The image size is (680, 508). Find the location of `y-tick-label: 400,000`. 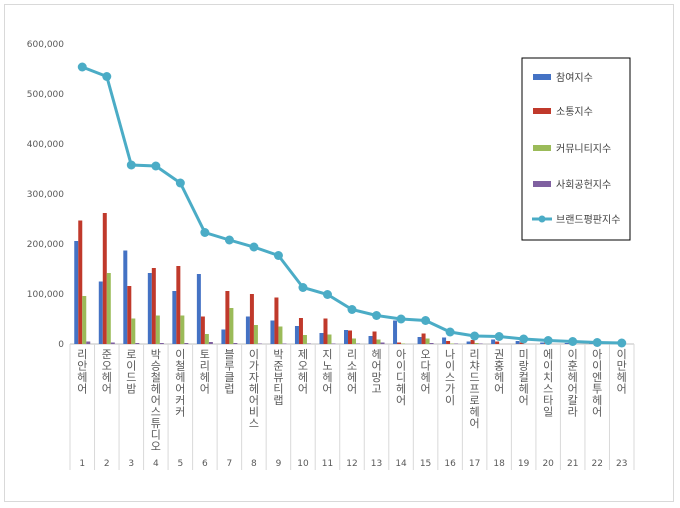

y-tick-label: 400,000 is located at coordinates (45, 145).